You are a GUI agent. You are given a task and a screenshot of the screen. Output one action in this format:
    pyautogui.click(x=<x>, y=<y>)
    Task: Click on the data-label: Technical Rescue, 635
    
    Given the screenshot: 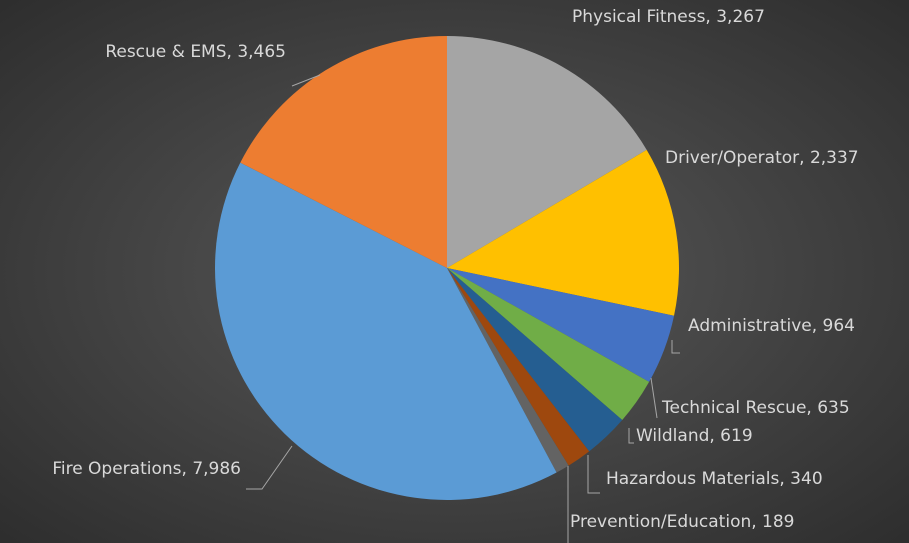 What is the action you would take?
    pyautogui.click(x=755, y=408)
    